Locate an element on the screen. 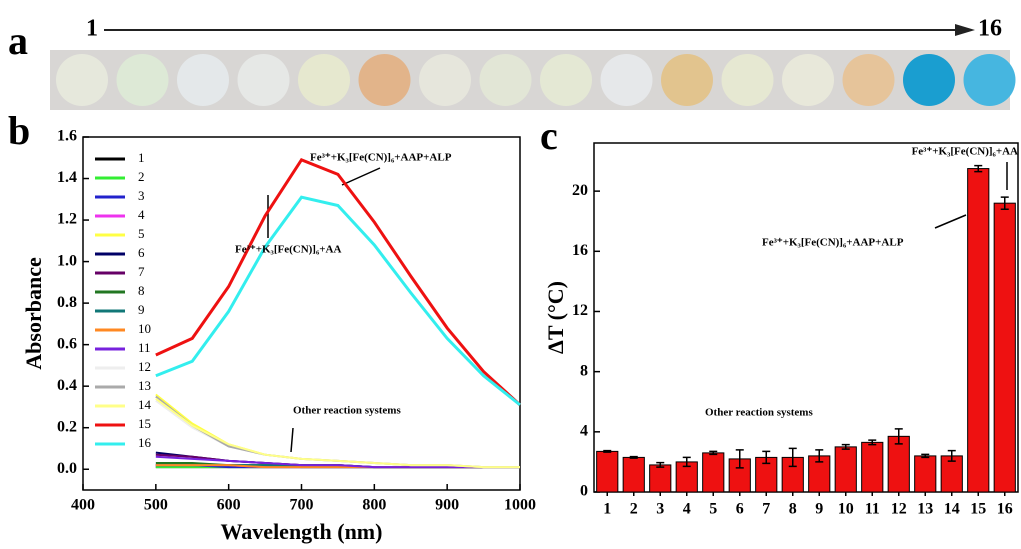 Image resolution: width=1021 pixels, height=549 pixels. y-tick-label: 0 is located at coordinates (584, 491).